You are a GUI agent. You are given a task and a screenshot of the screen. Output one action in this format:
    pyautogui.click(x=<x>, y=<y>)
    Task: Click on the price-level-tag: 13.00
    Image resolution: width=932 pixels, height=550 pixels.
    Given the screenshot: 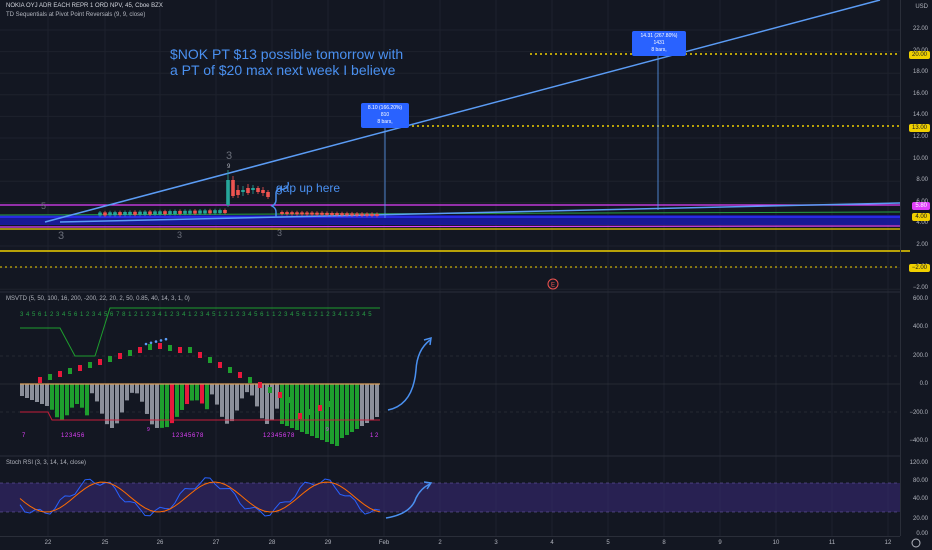 What is the action you would take?
    pyautogui.click(x=919, y=128)
    